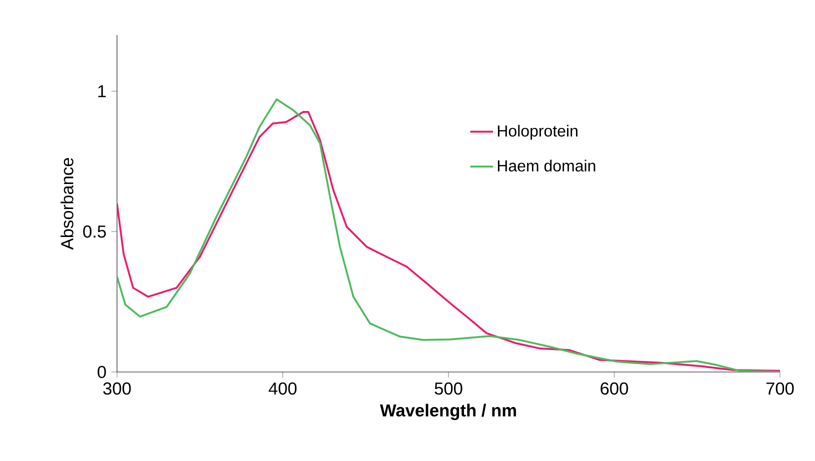  I want to click on y-axis-title: Absorbance, so click(67, 204).